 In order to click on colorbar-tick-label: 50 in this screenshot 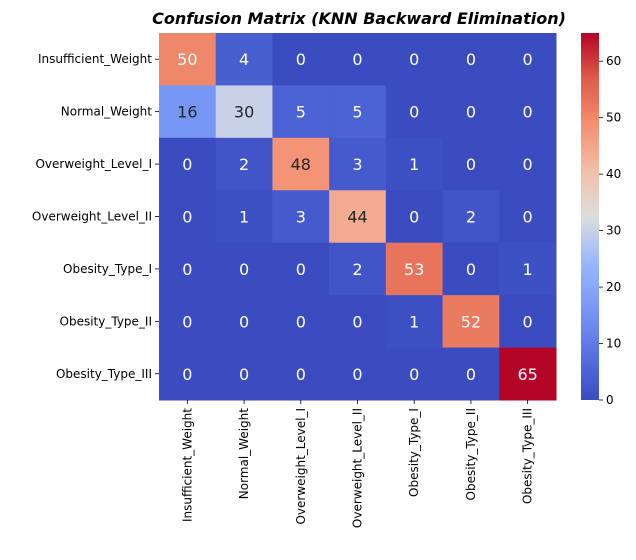, I will do `click(613, 118)`.